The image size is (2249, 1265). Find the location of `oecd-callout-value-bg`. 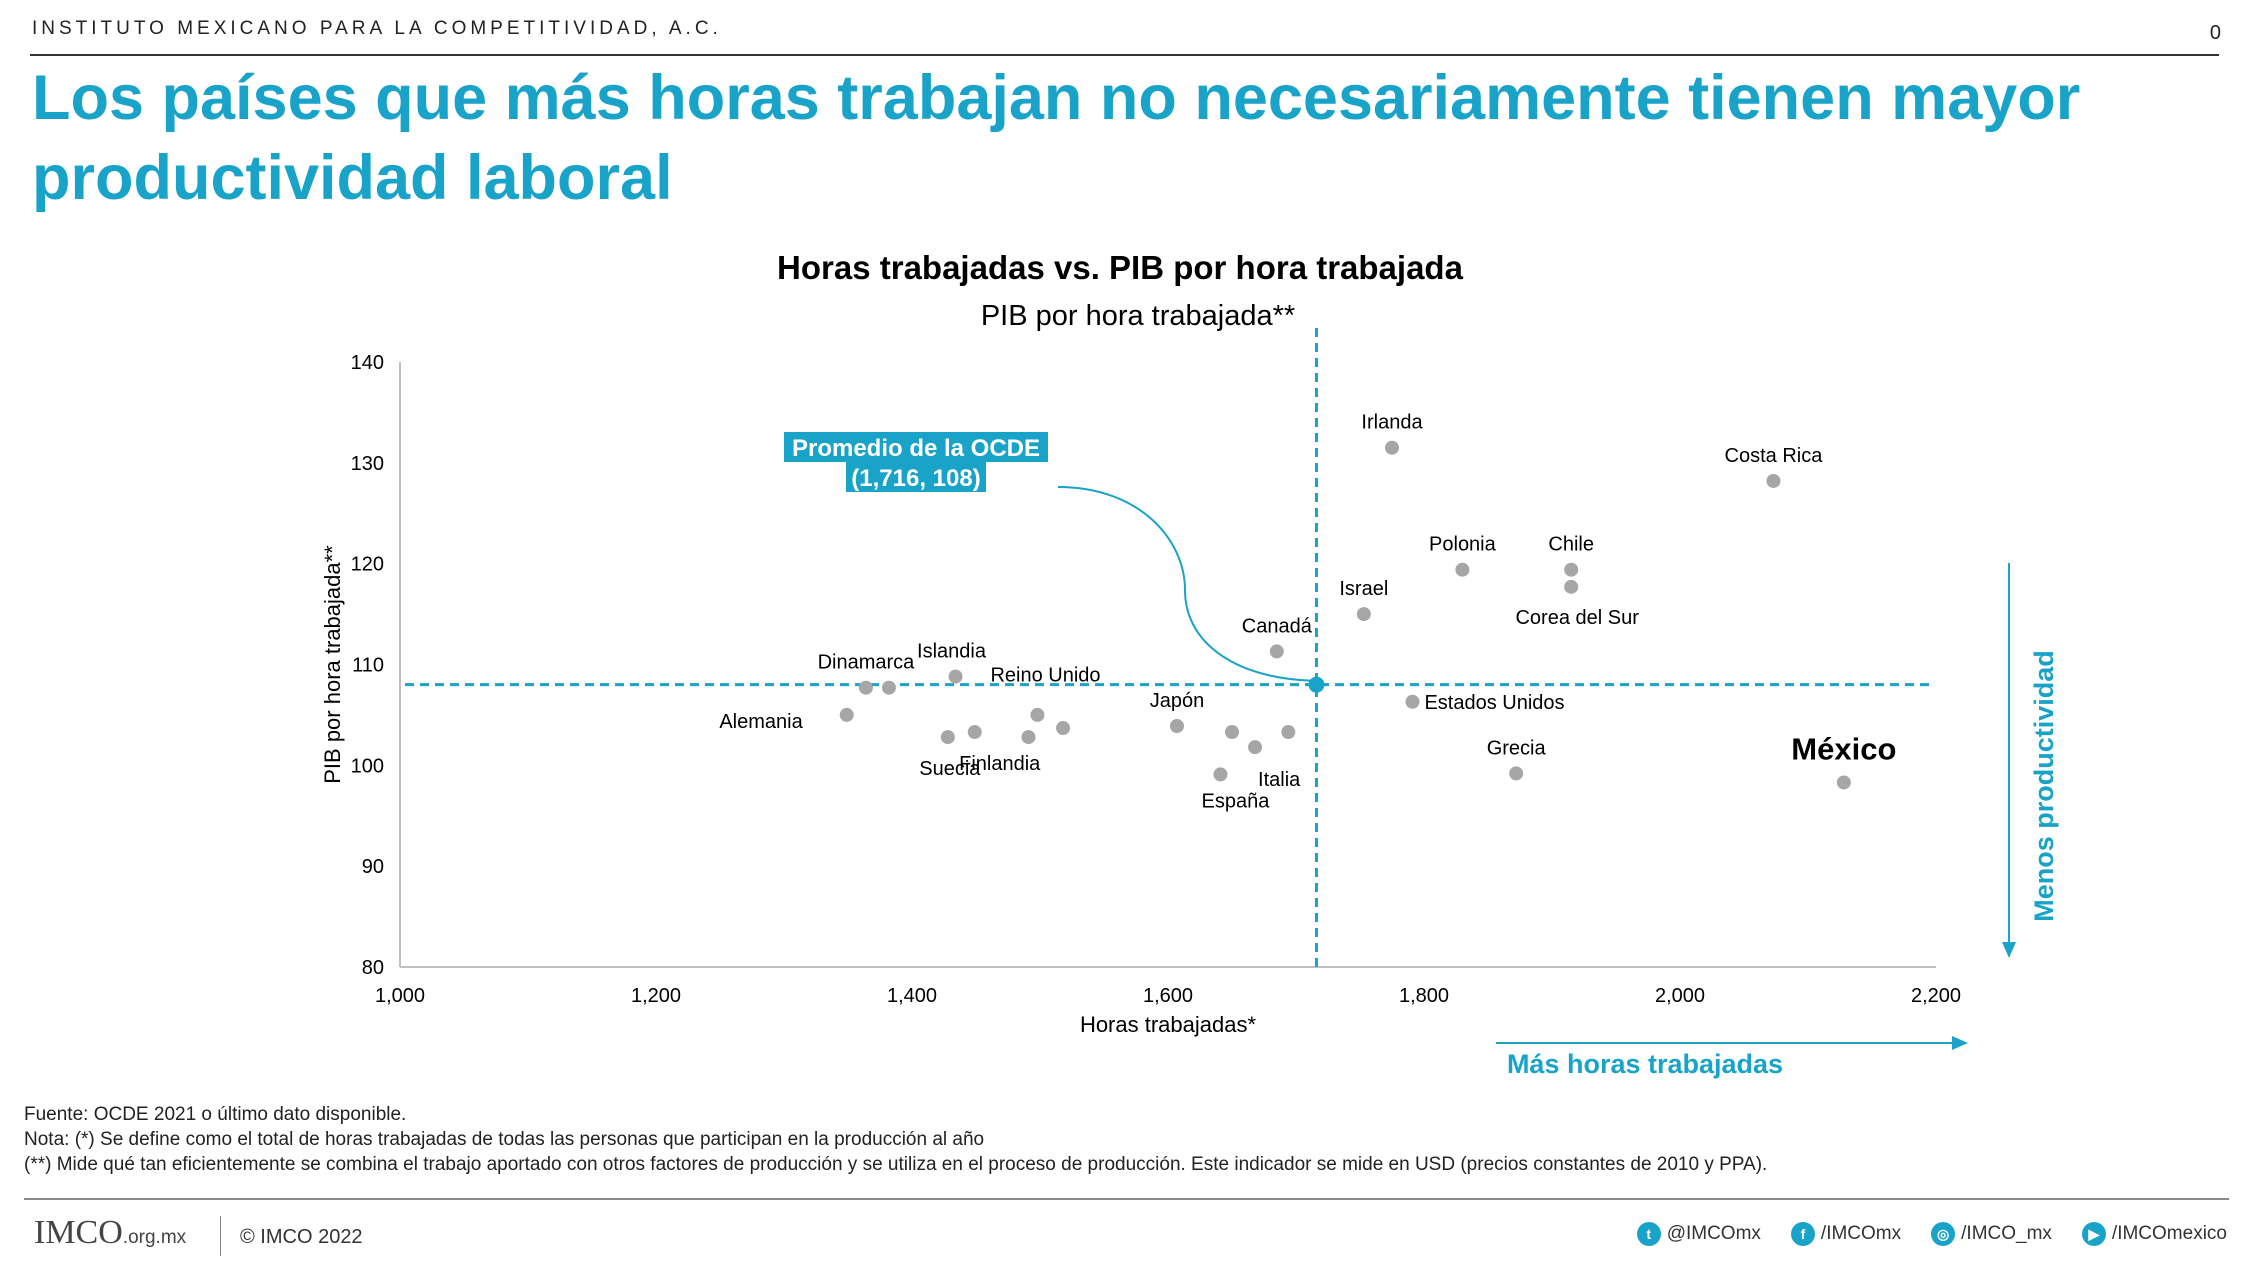

oecd-callout-value-bg is located at coordinates (916, 477).